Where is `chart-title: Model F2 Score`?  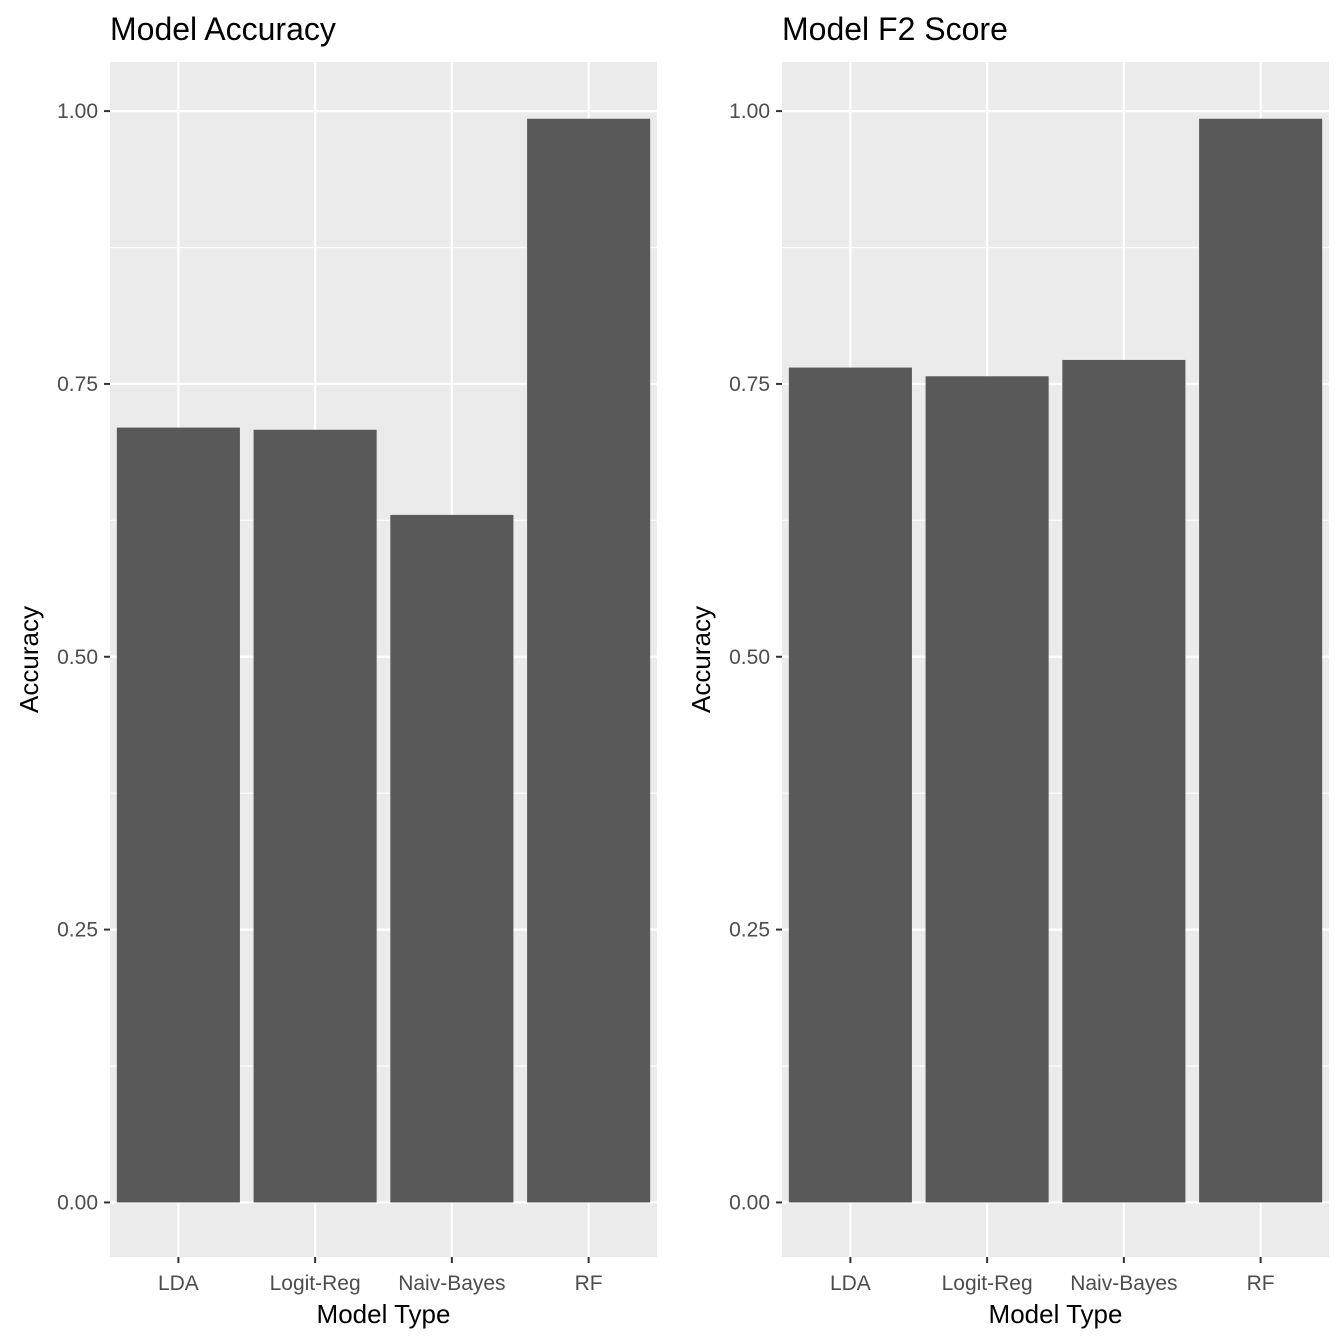 chart-title: Model F2 Score is located at coordinates (895, 29).